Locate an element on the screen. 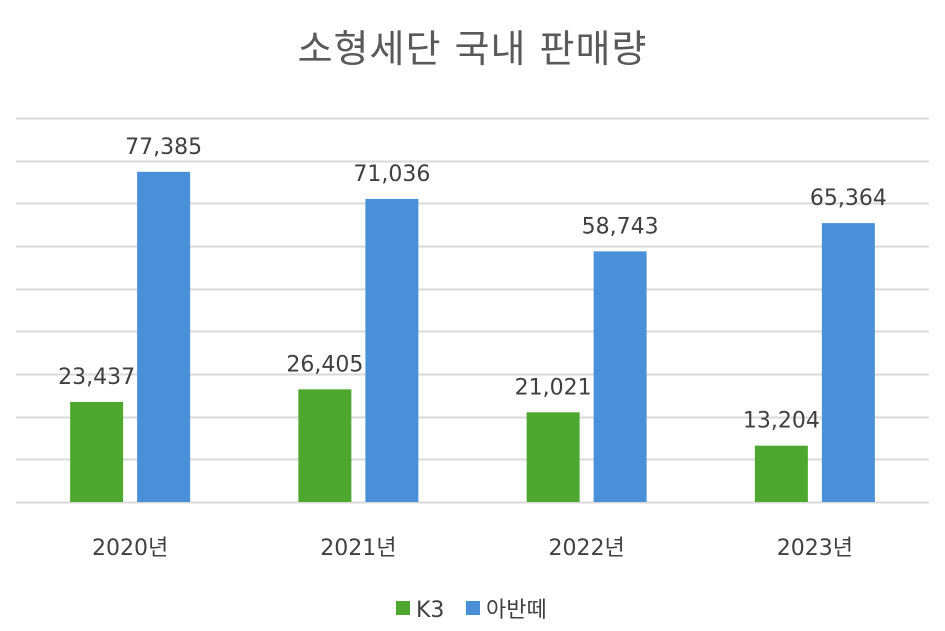  x-tick-label: 2023년 is located at coordinates (815, 548).